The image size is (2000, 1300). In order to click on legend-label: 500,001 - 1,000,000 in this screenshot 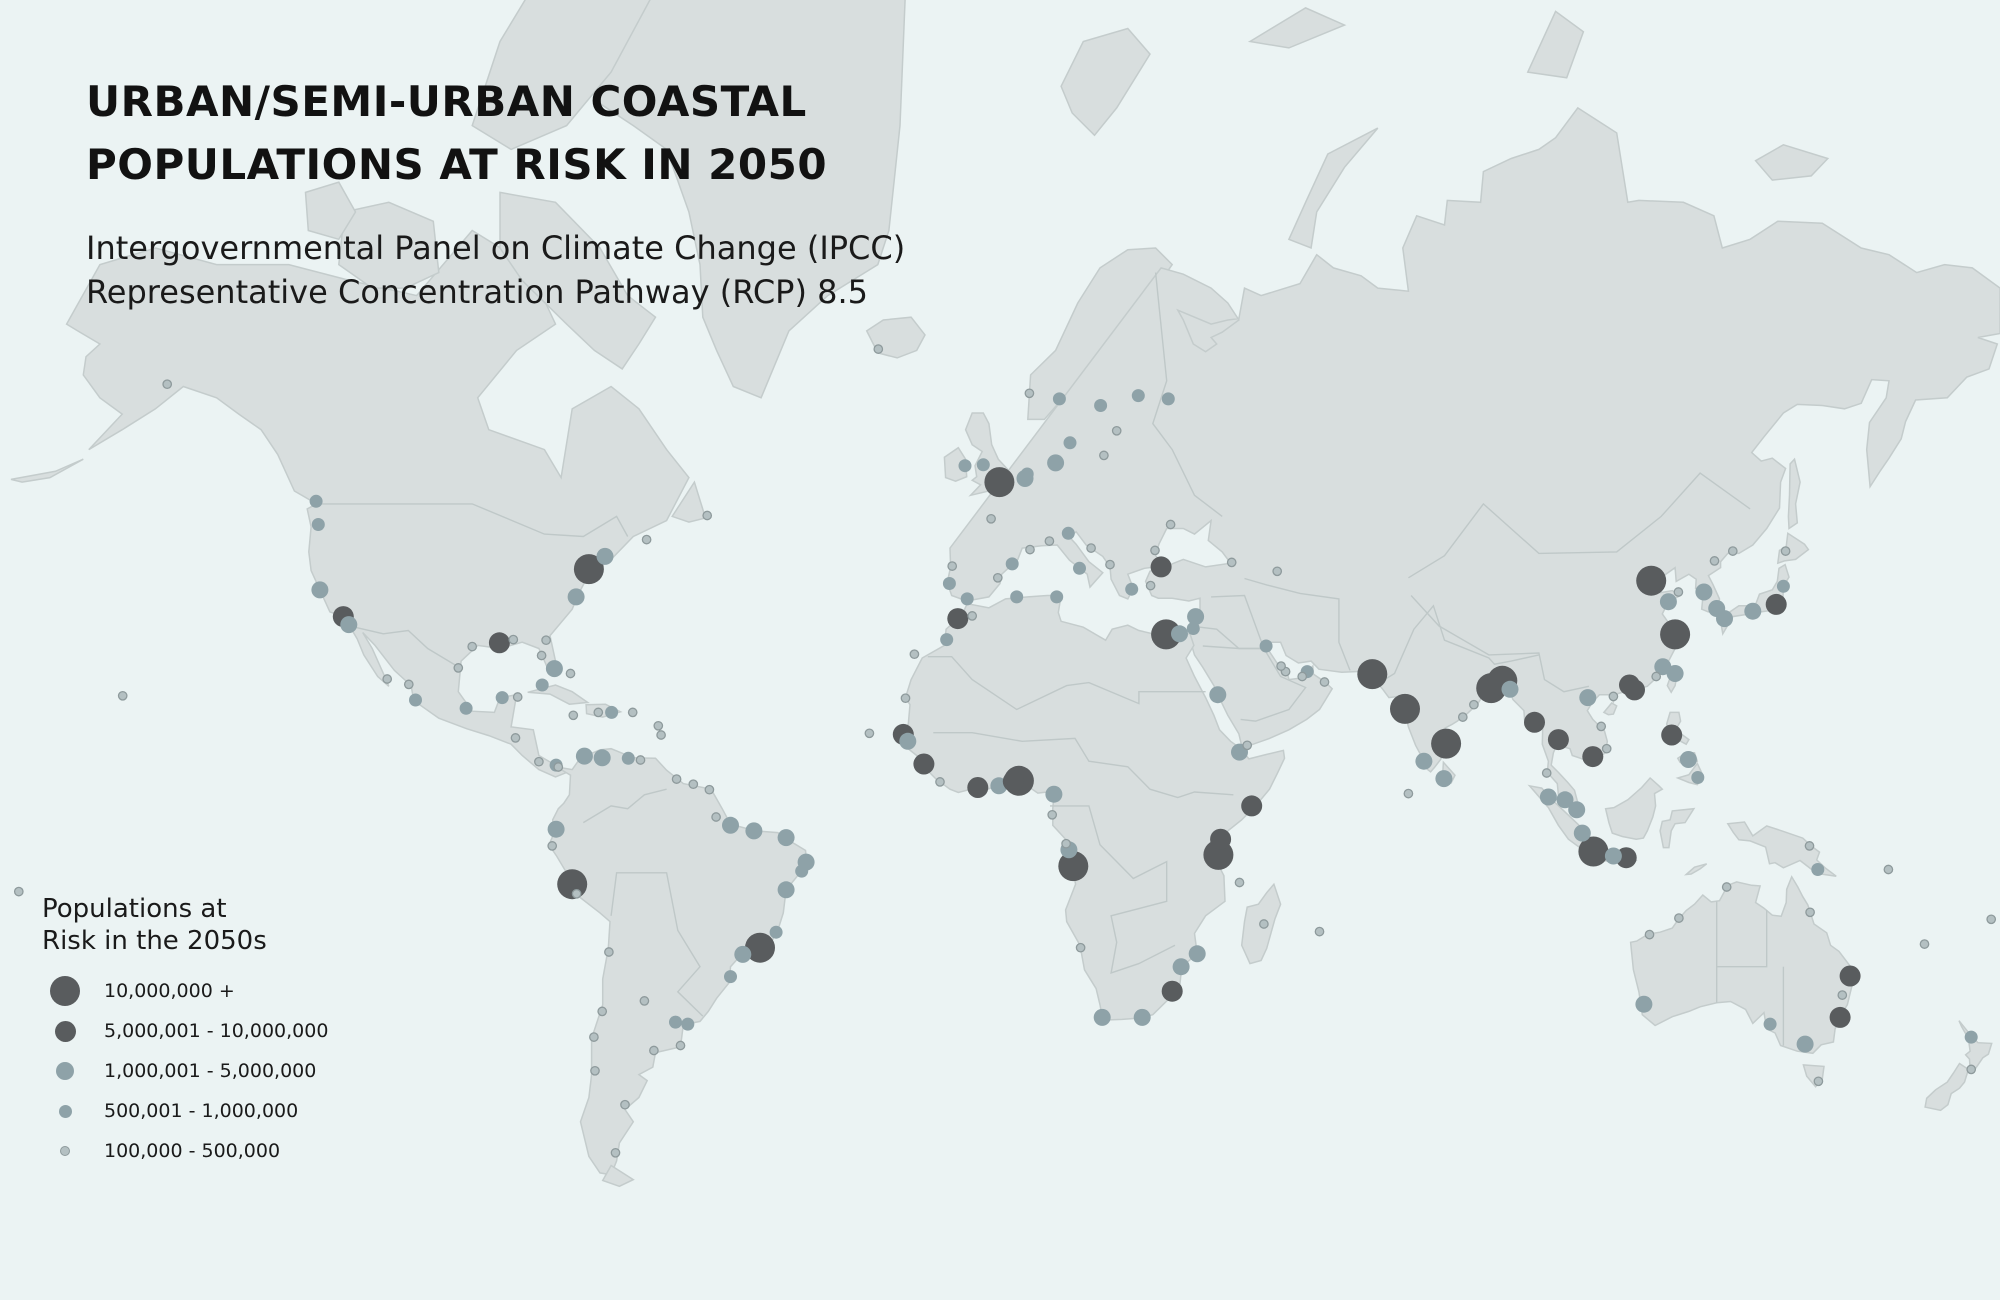, I will do `click(201, 1111)`.